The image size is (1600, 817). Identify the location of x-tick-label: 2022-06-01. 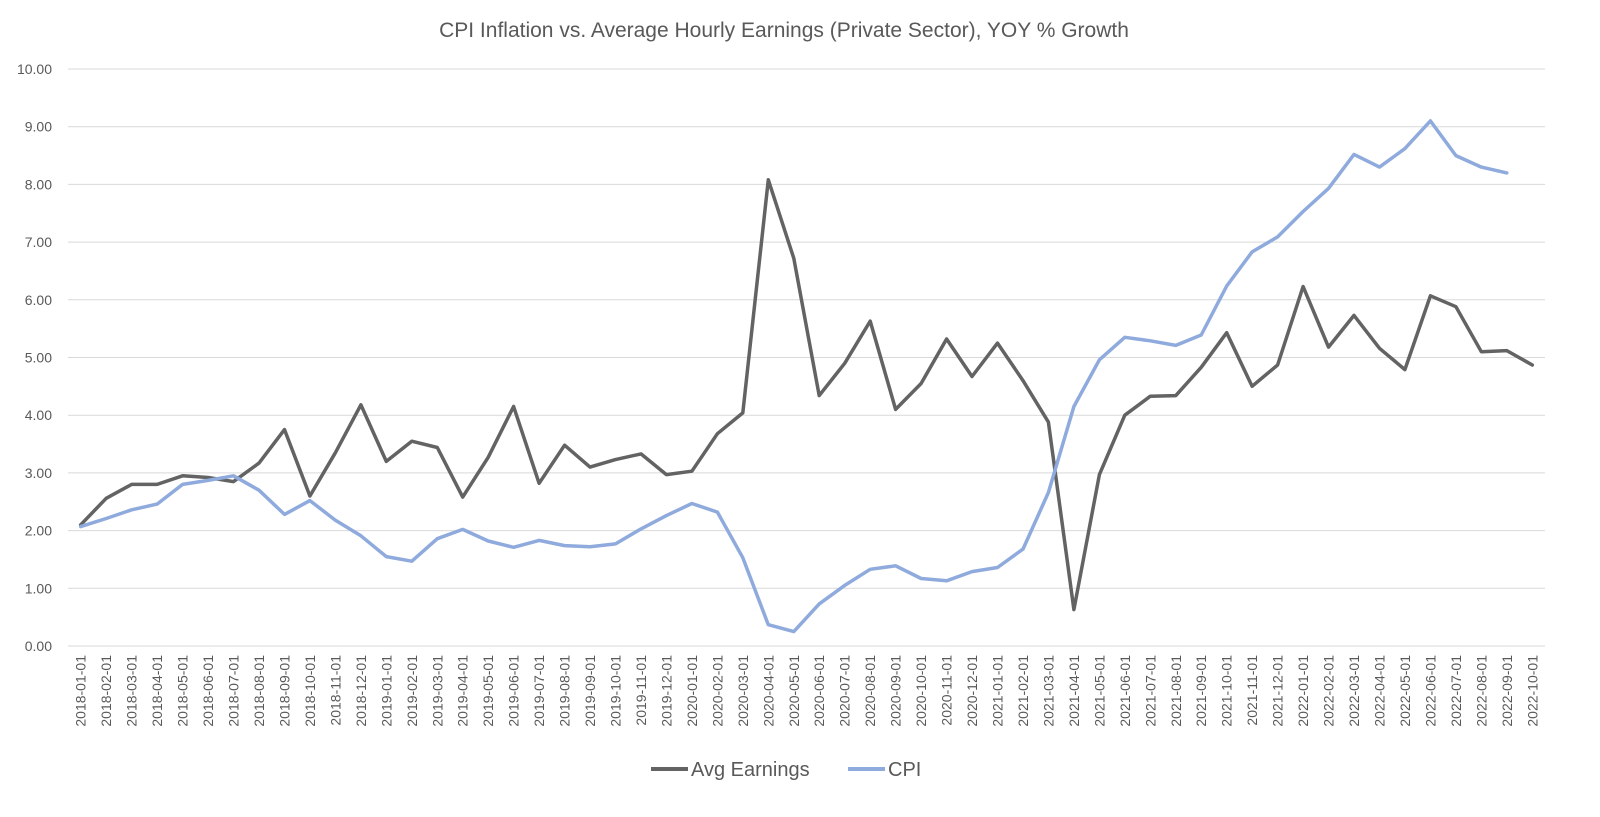
(1430, 691).